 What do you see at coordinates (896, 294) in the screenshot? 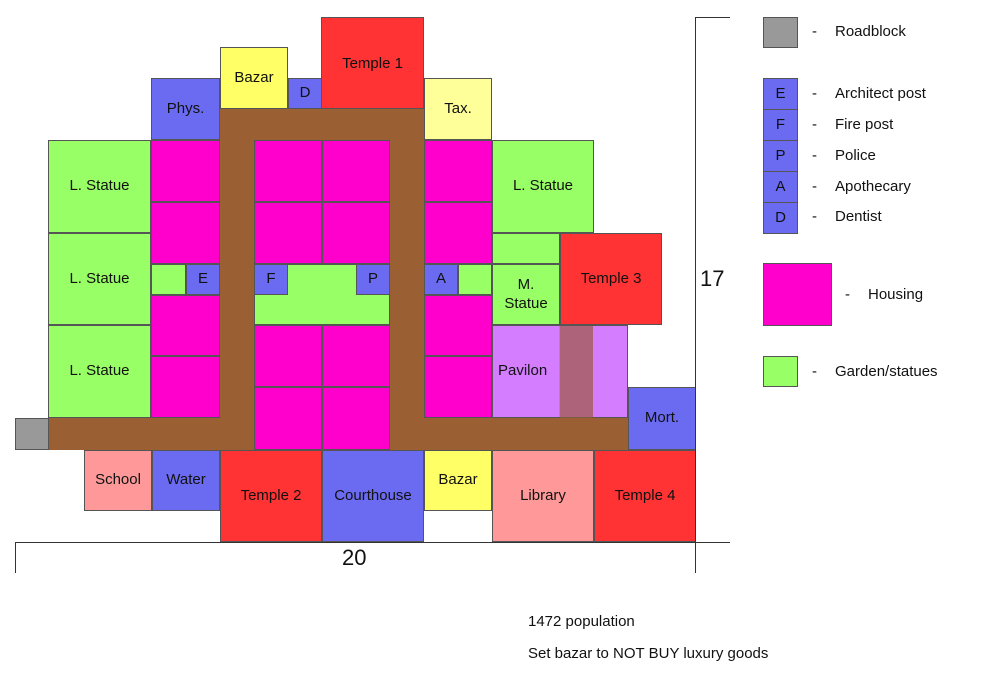
I see `legend-housing-label: Housing` at bounding box center [896, 294].